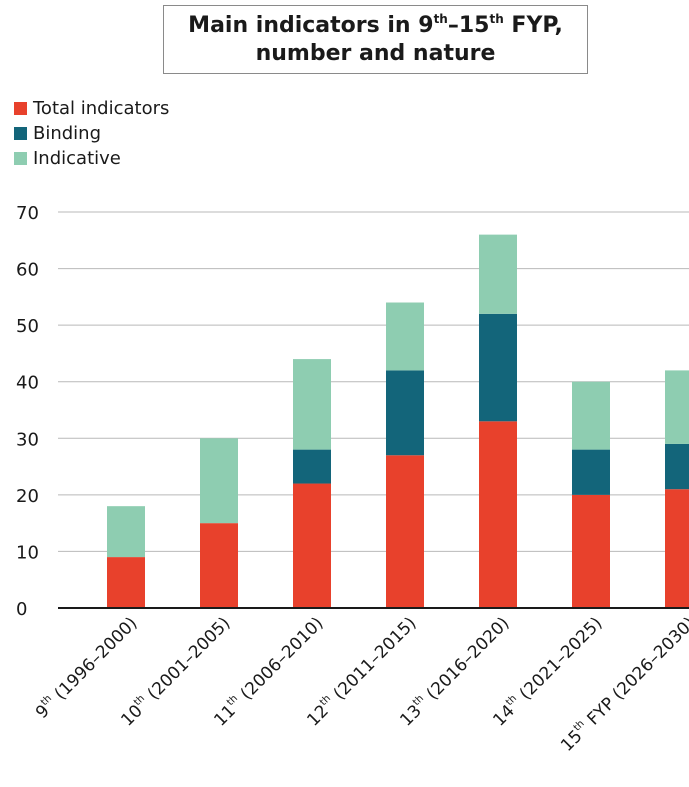 The width and height of the screenshot is (689, 787). I want to click on title-part-0-4: FYP,, so click(533, 25).